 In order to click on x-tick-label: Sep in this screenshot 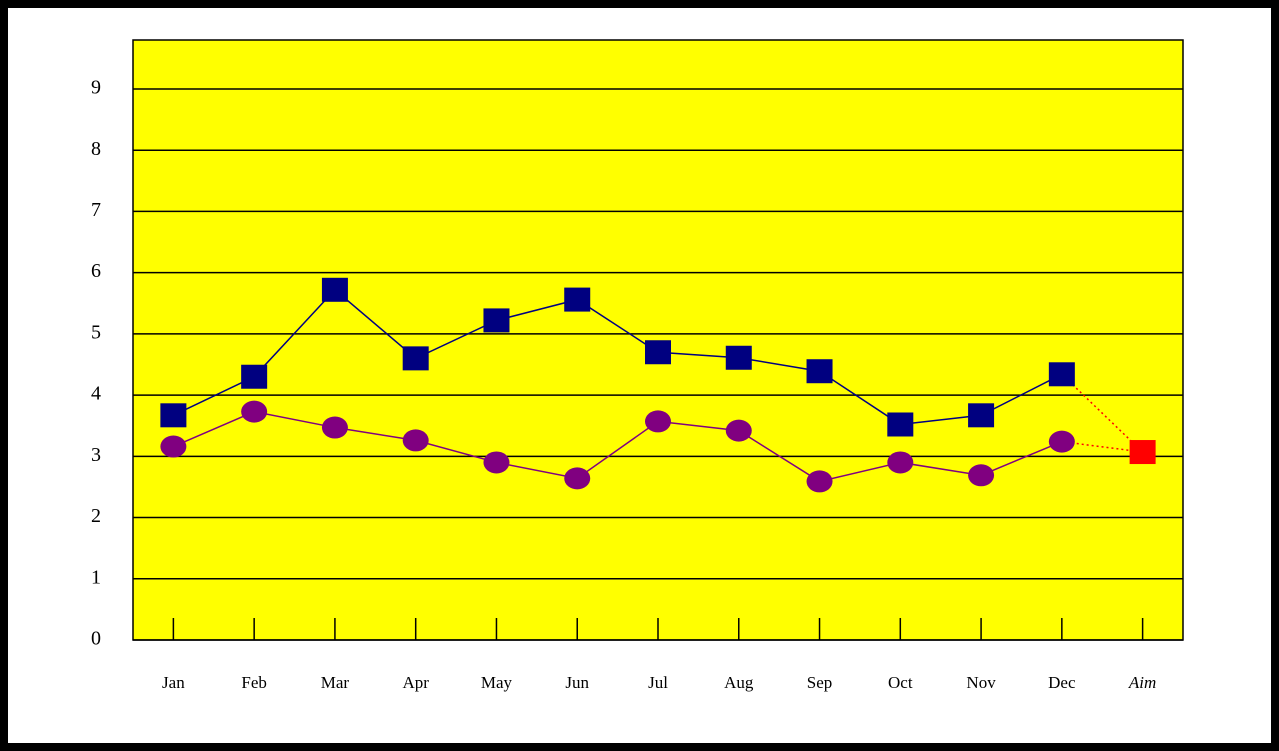, I will do `click(820, 682)`.